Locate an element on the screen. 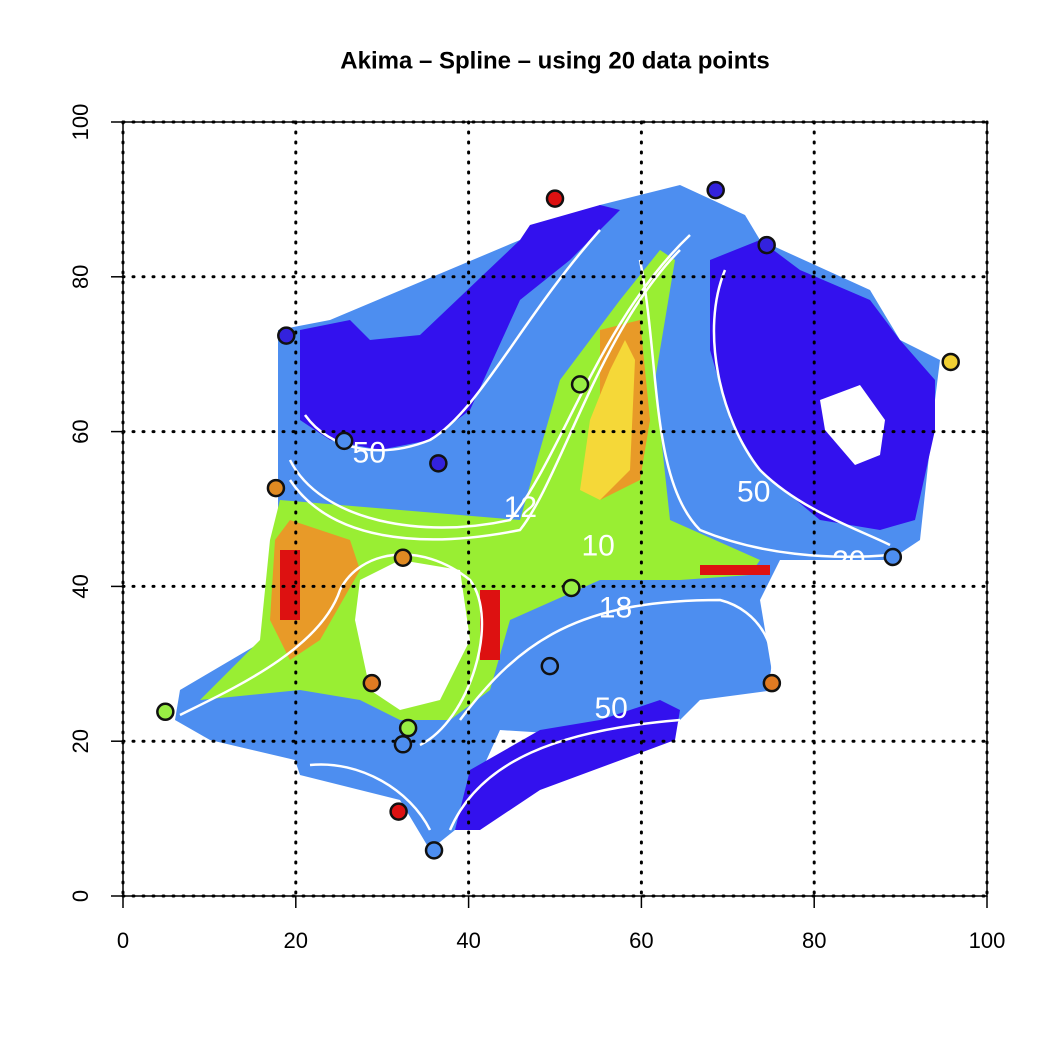 Image resolution: width=1050 pixels, height=1050 pixels. y-tick-label: 0 is located at coordinates (80, 896).